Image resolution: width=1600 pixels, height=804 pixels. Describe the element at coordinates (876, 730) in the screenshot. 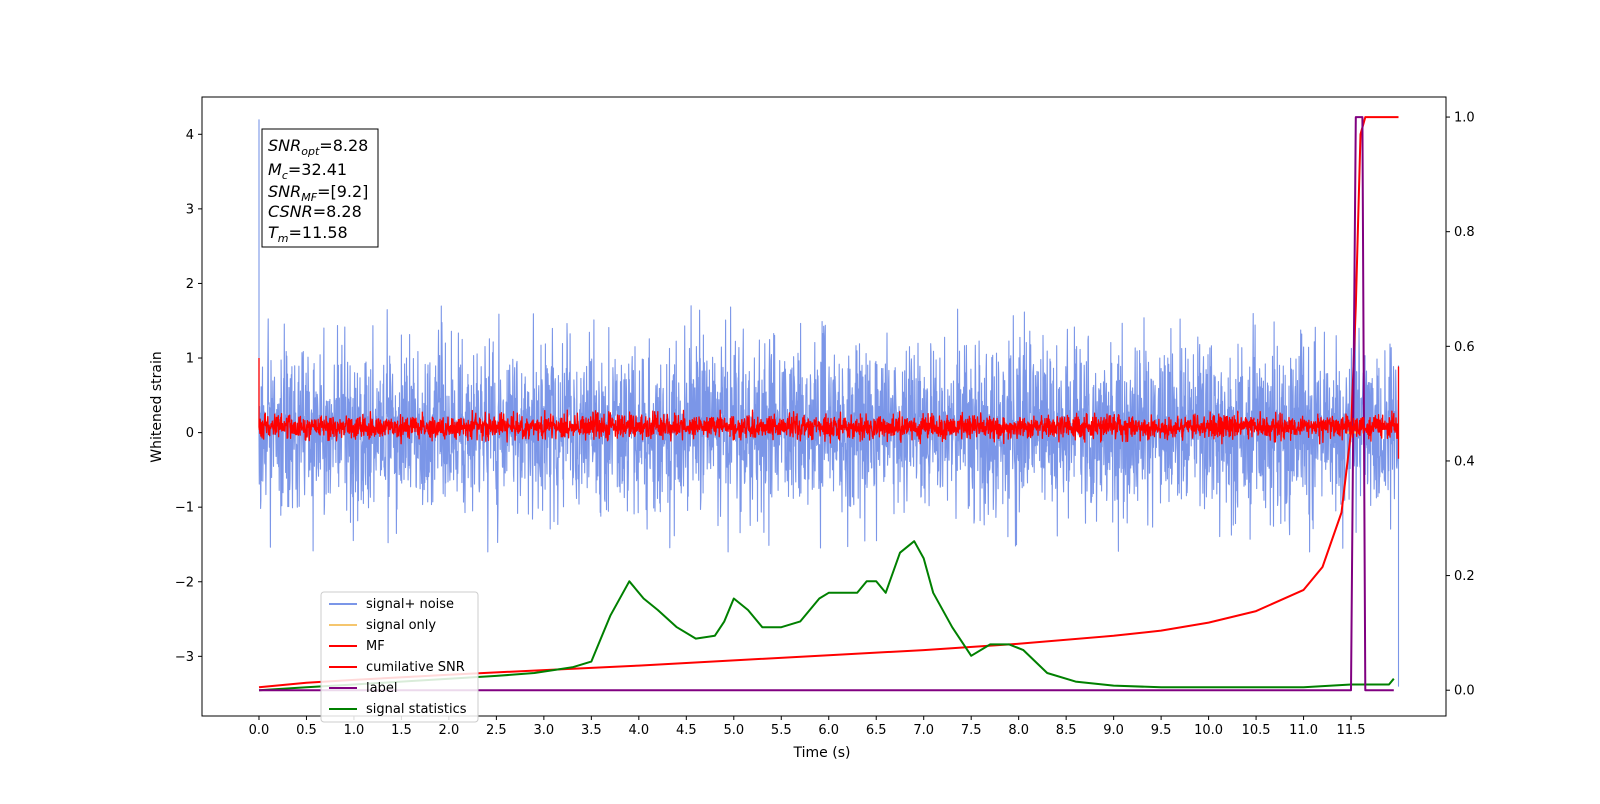

I see `x-tick-label: 6.5` at that location.